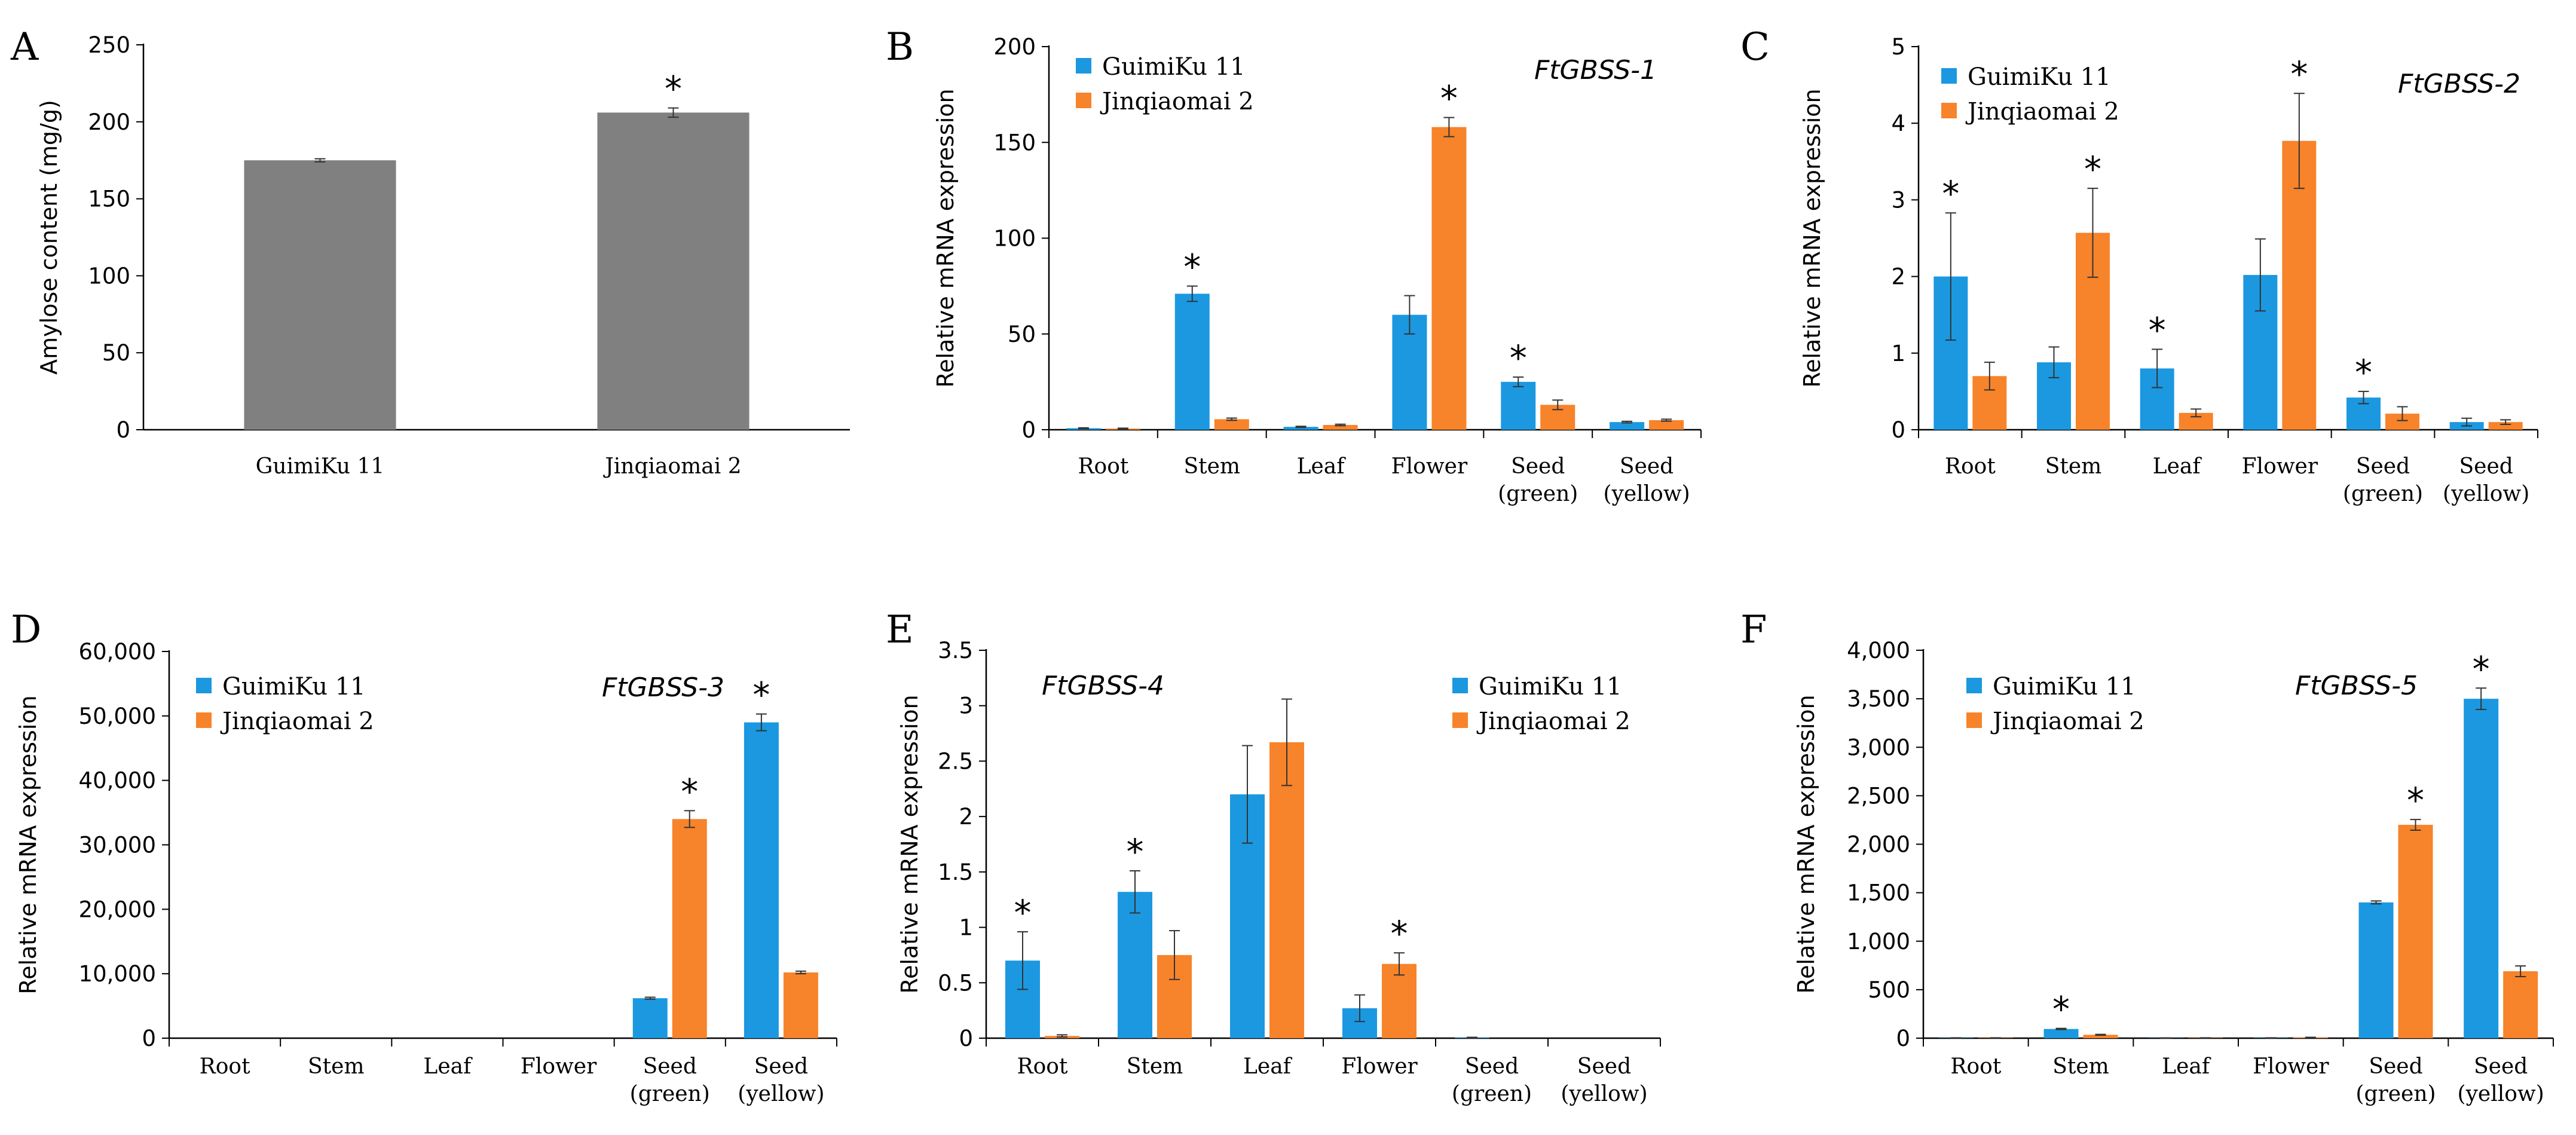 This screenshot has height=1135, width=2576. Describe the element at coordinates (2356, 686) in the screenshot. I see `gene-title: FtGBSS-5` at that location.